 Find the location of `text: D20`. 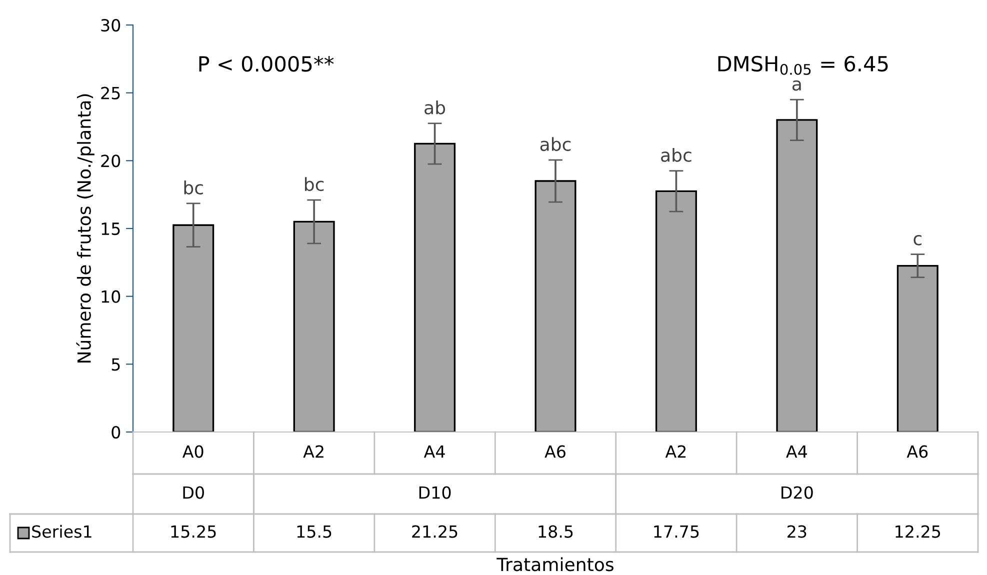

text: D20 is located at coordinates (797, 492).